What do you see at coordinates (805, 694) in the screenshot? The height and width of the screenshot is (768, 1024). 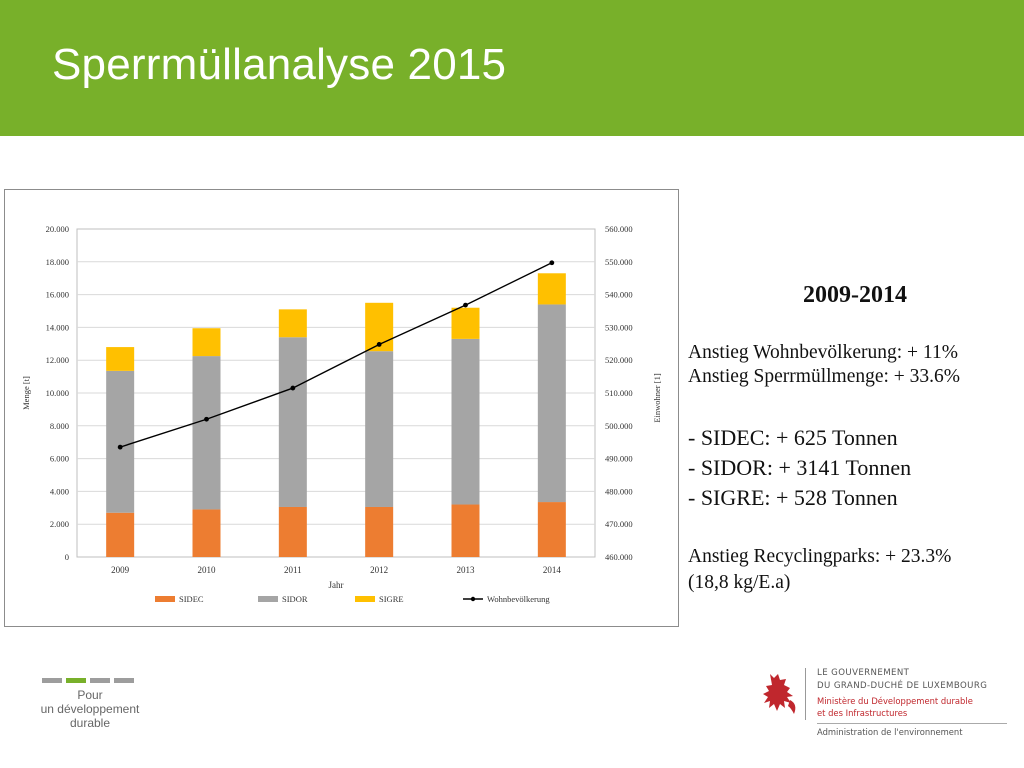 I see `logo-divider` at bounding box center [805, 694].